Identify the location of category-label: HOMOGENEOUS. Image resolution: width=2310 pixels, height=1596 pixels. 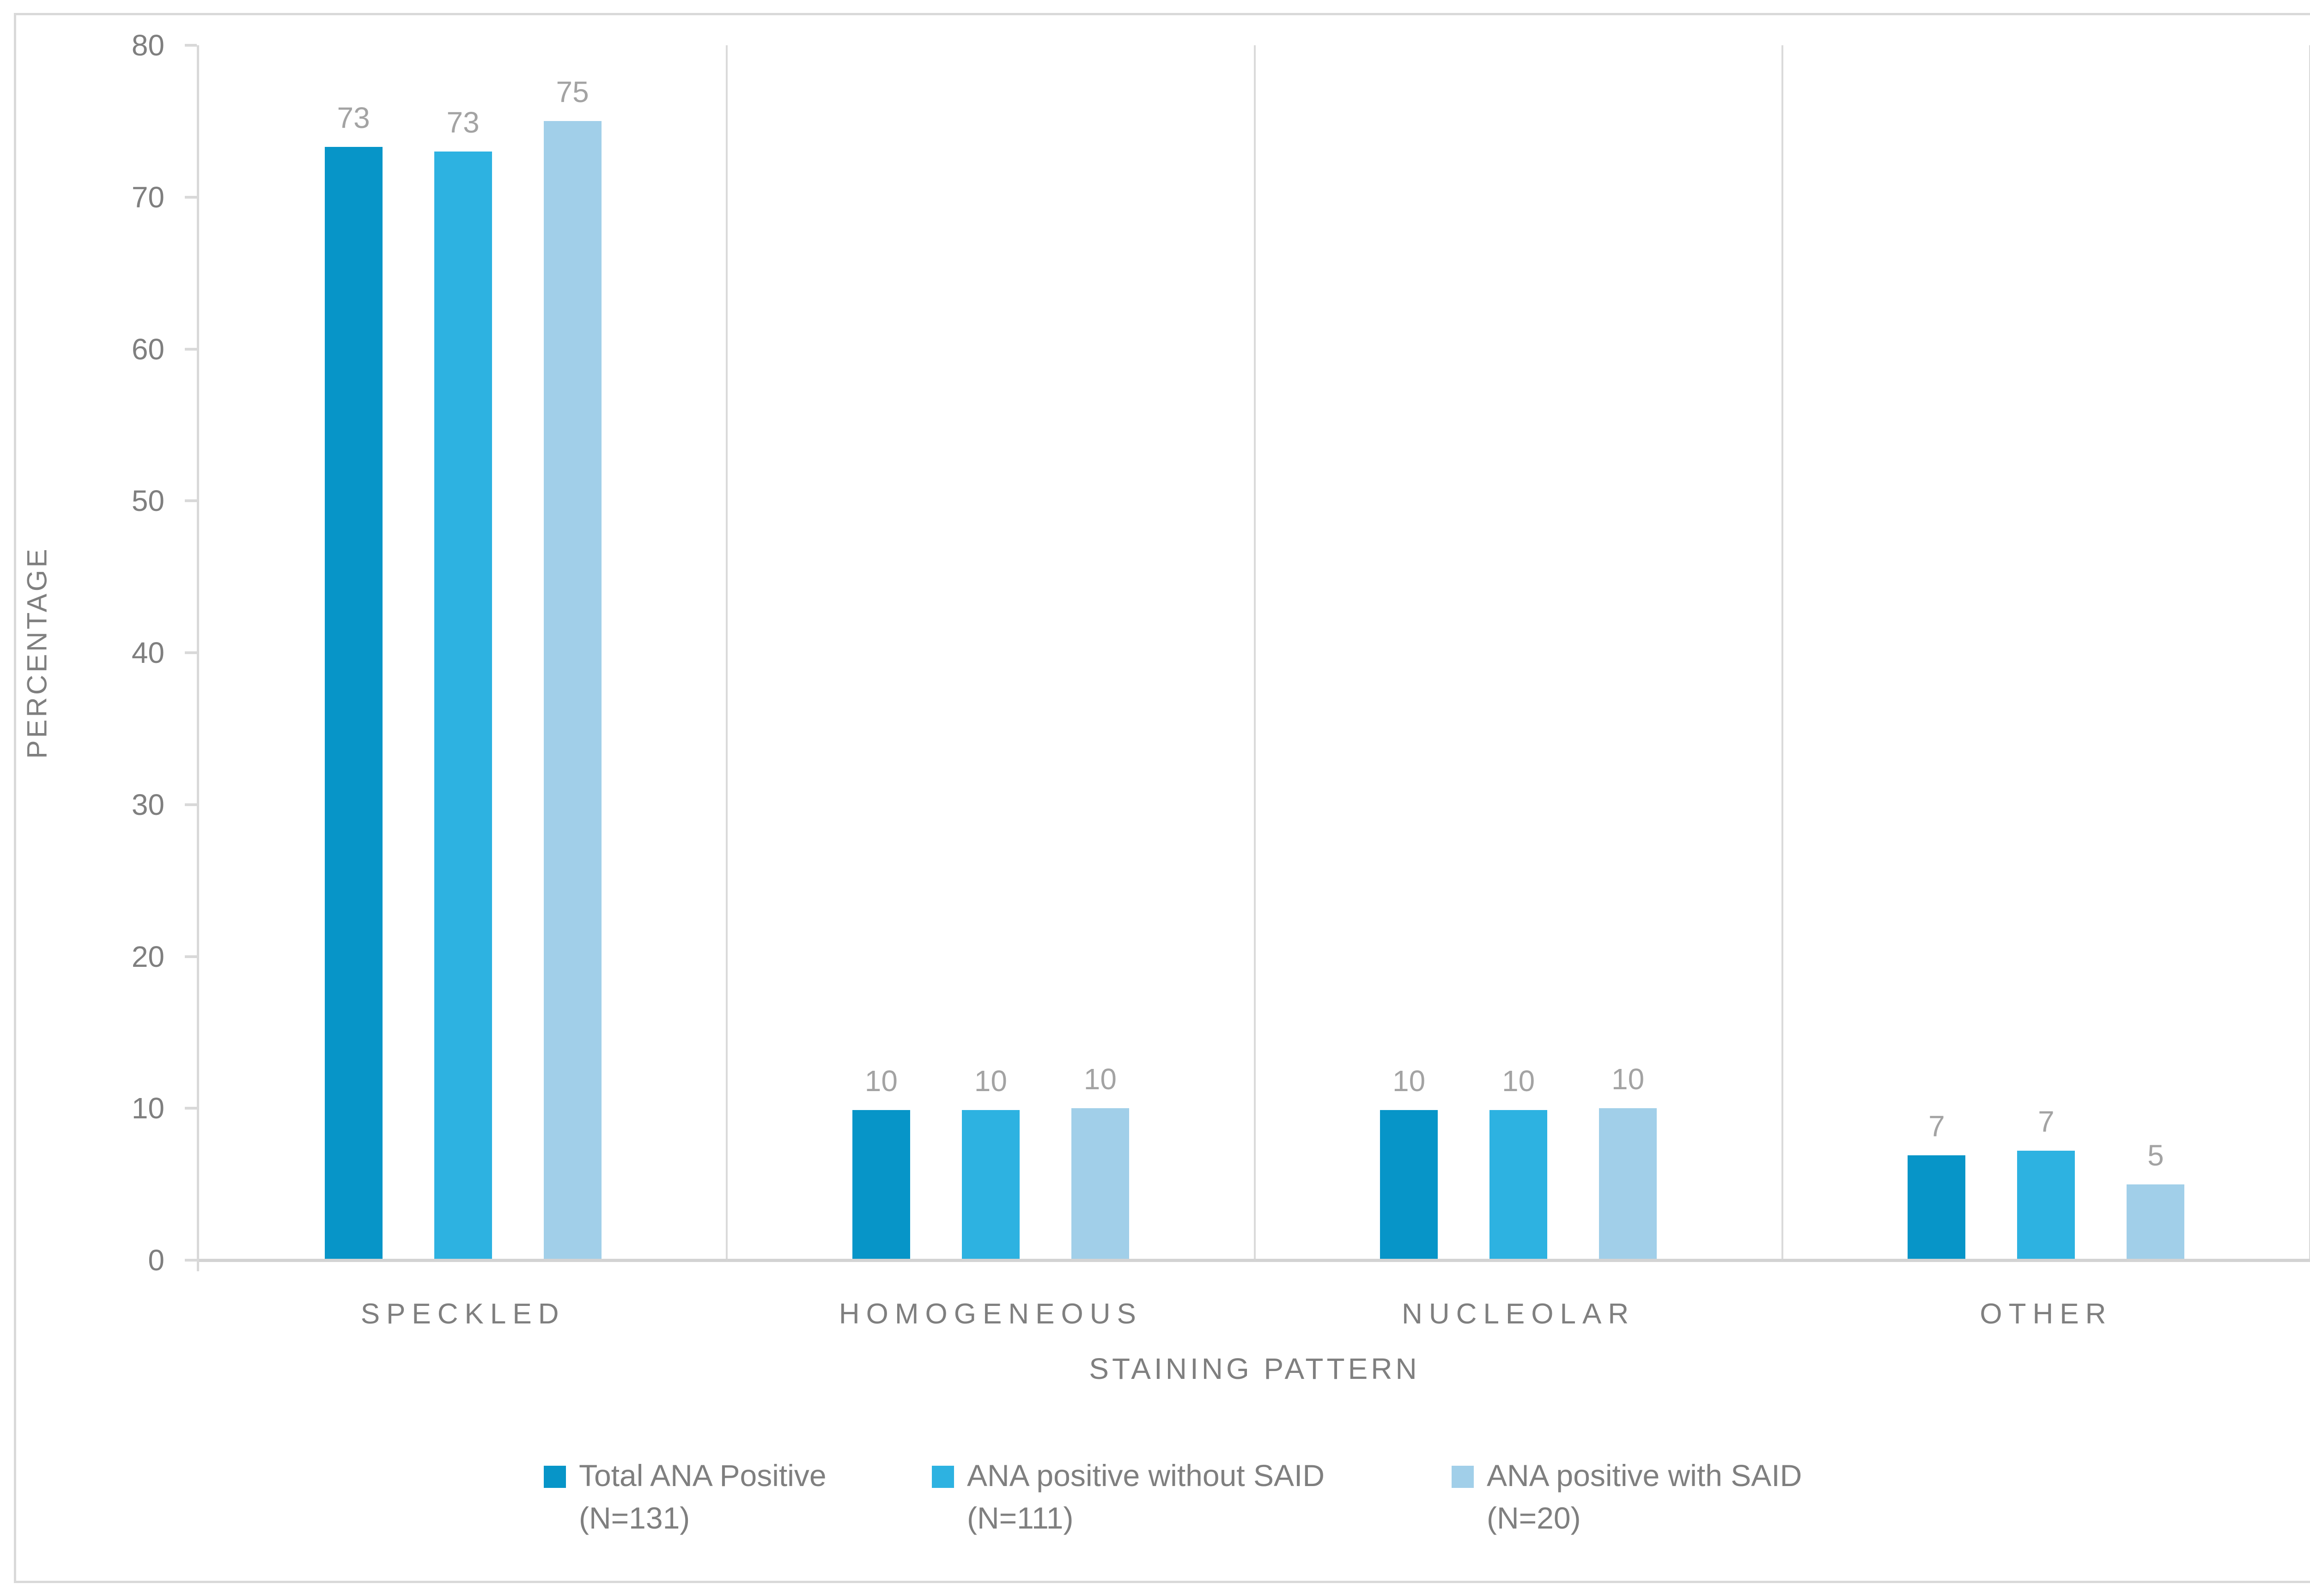
(991, 1314).